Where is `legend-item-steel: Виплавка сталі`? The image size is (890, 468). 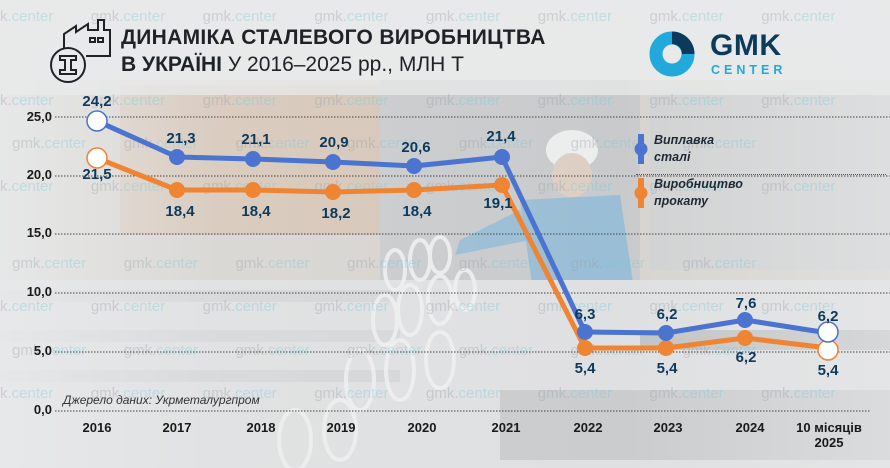 legend-item-steel: Виплавка сталі is located at coordinates (684, 149).